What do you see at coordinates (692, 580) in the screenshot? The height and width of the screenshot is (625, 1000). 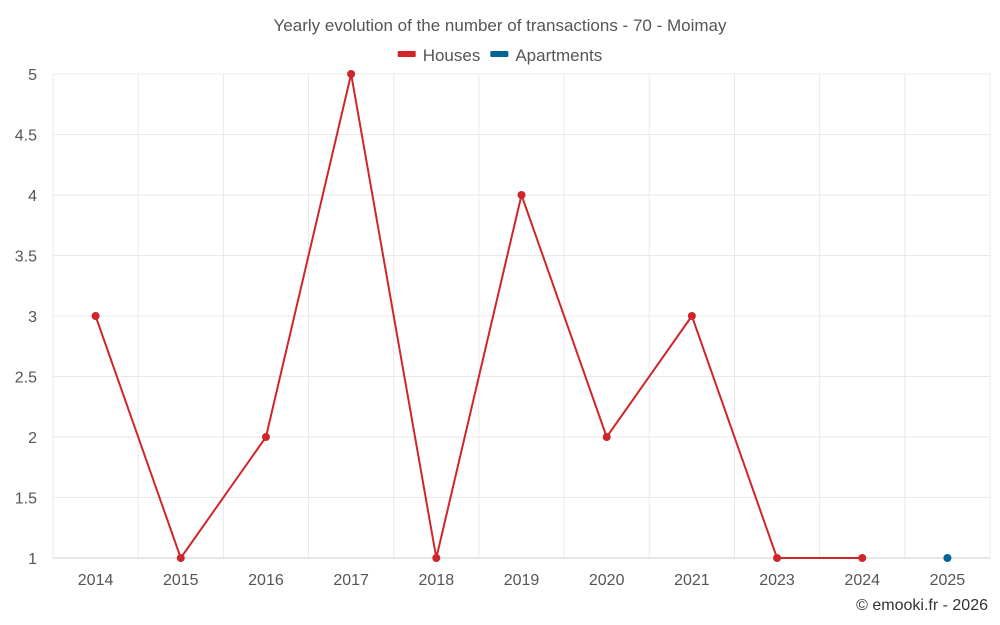 I see `x-tick-label: 2021` at bounding box center [692, 580].